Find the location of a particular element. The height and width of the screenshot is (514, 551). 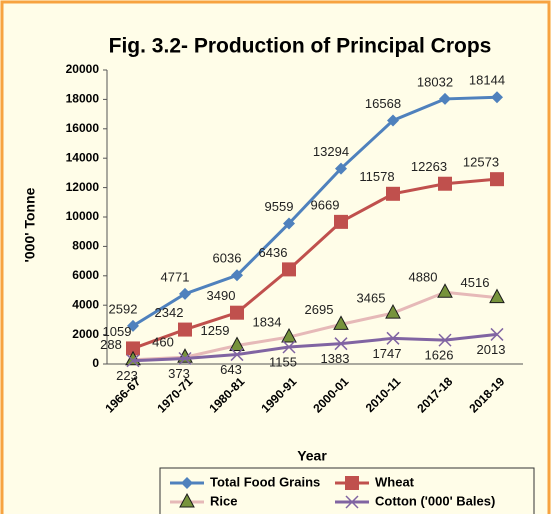

y-tick-label: 0 is located at coordinates (95, 363).